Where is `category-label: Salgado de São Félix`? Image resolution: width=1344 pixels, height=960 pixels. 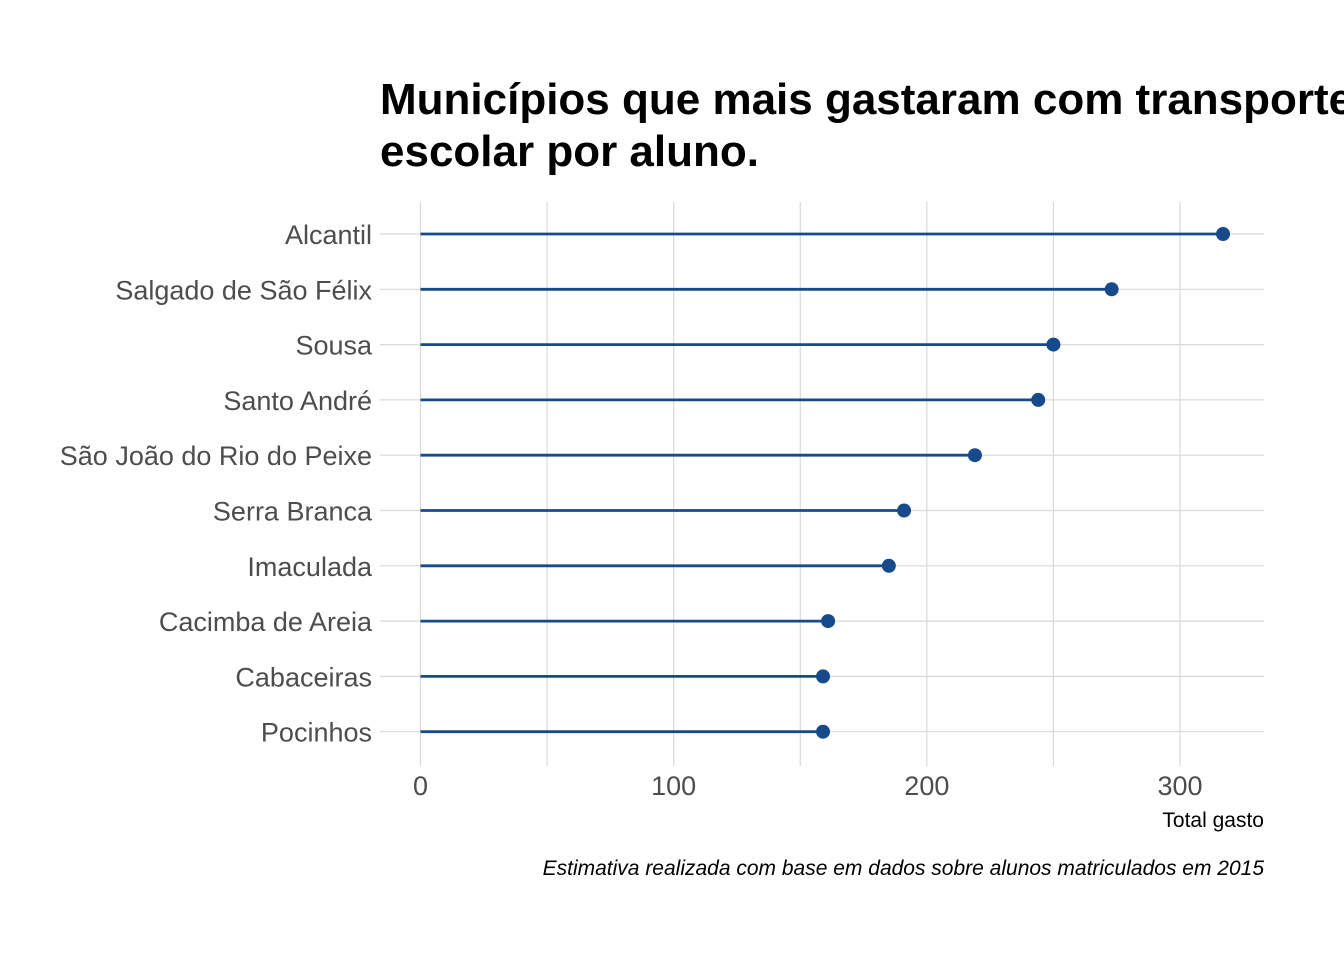
category-label: Salgado de São Félix is located at coordinates (243, 290).